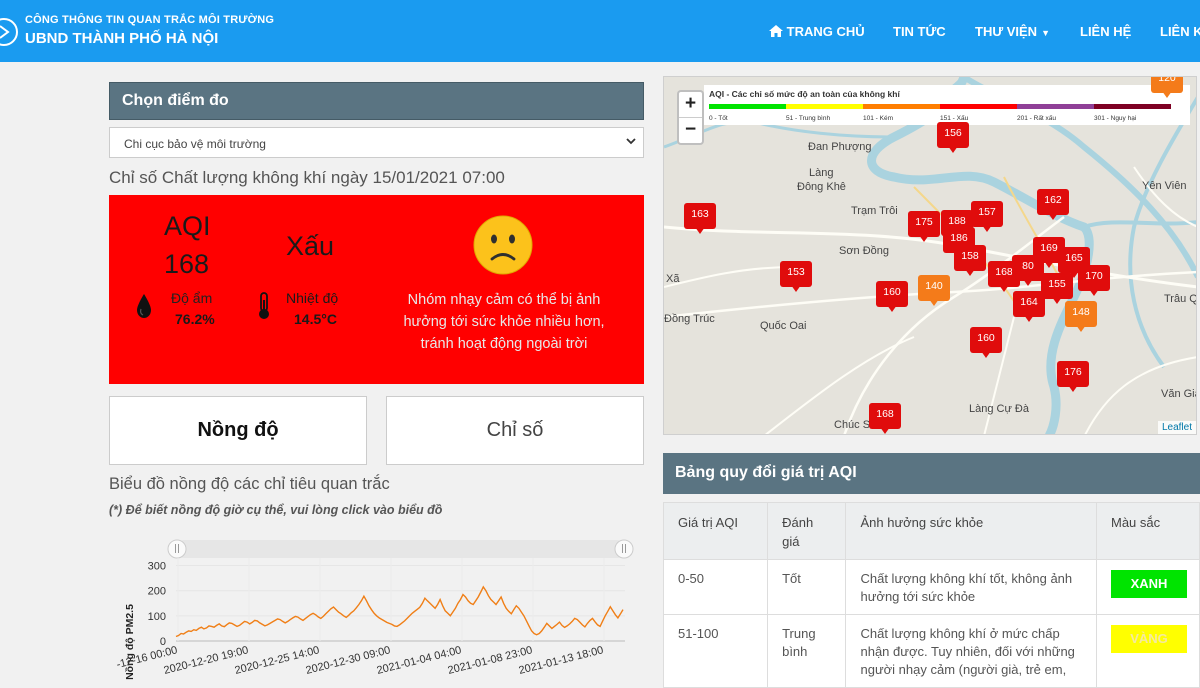  I want to click on nav-home: TRANG CHỦ, so click(817, 31).